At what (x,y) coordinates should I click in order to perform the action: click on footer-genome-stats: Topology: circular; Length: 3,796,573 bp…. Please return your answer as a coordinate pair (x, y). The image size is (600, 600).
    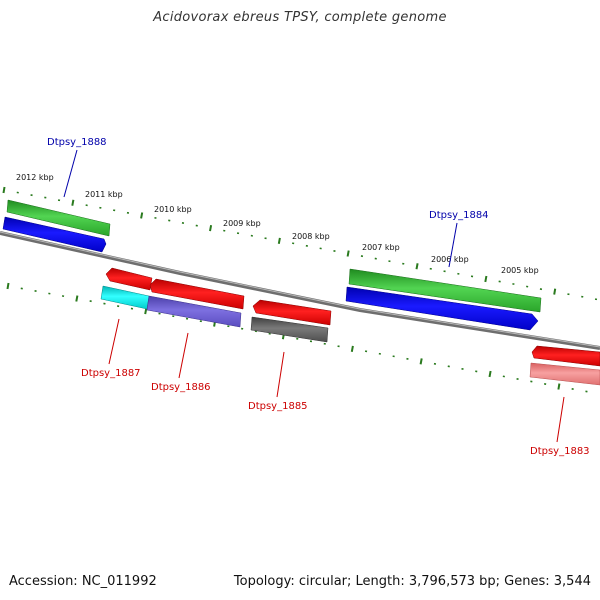
    Looking at the image, I should click on (412, 581).